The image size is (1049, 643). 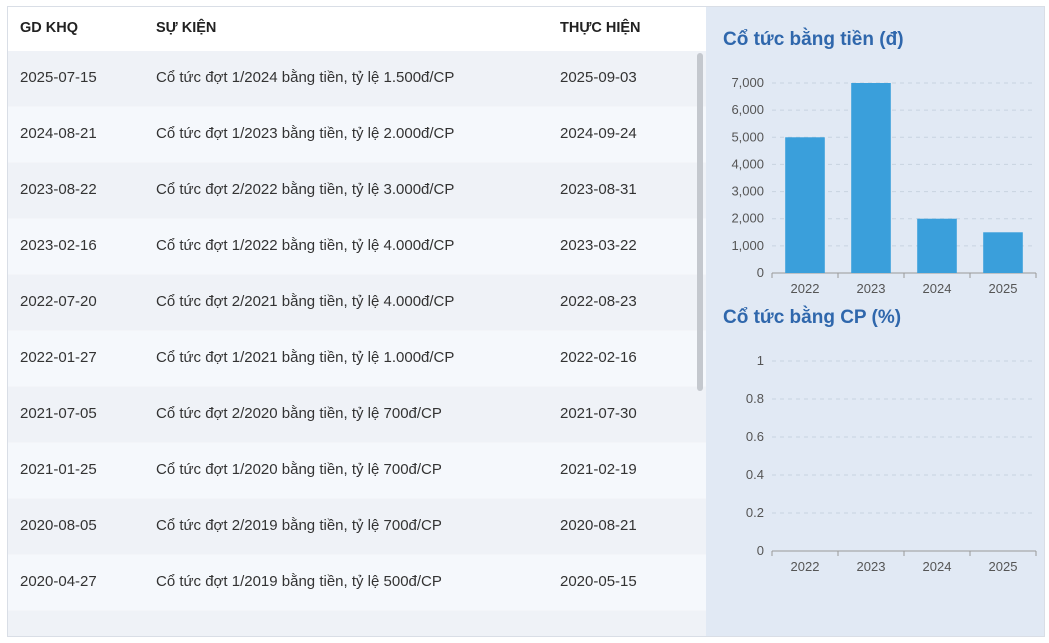 What do you see at coordinates (747, 191) in the screenshot?
I see `y-tick-label: 3,000` at bounding box center [747, 191].